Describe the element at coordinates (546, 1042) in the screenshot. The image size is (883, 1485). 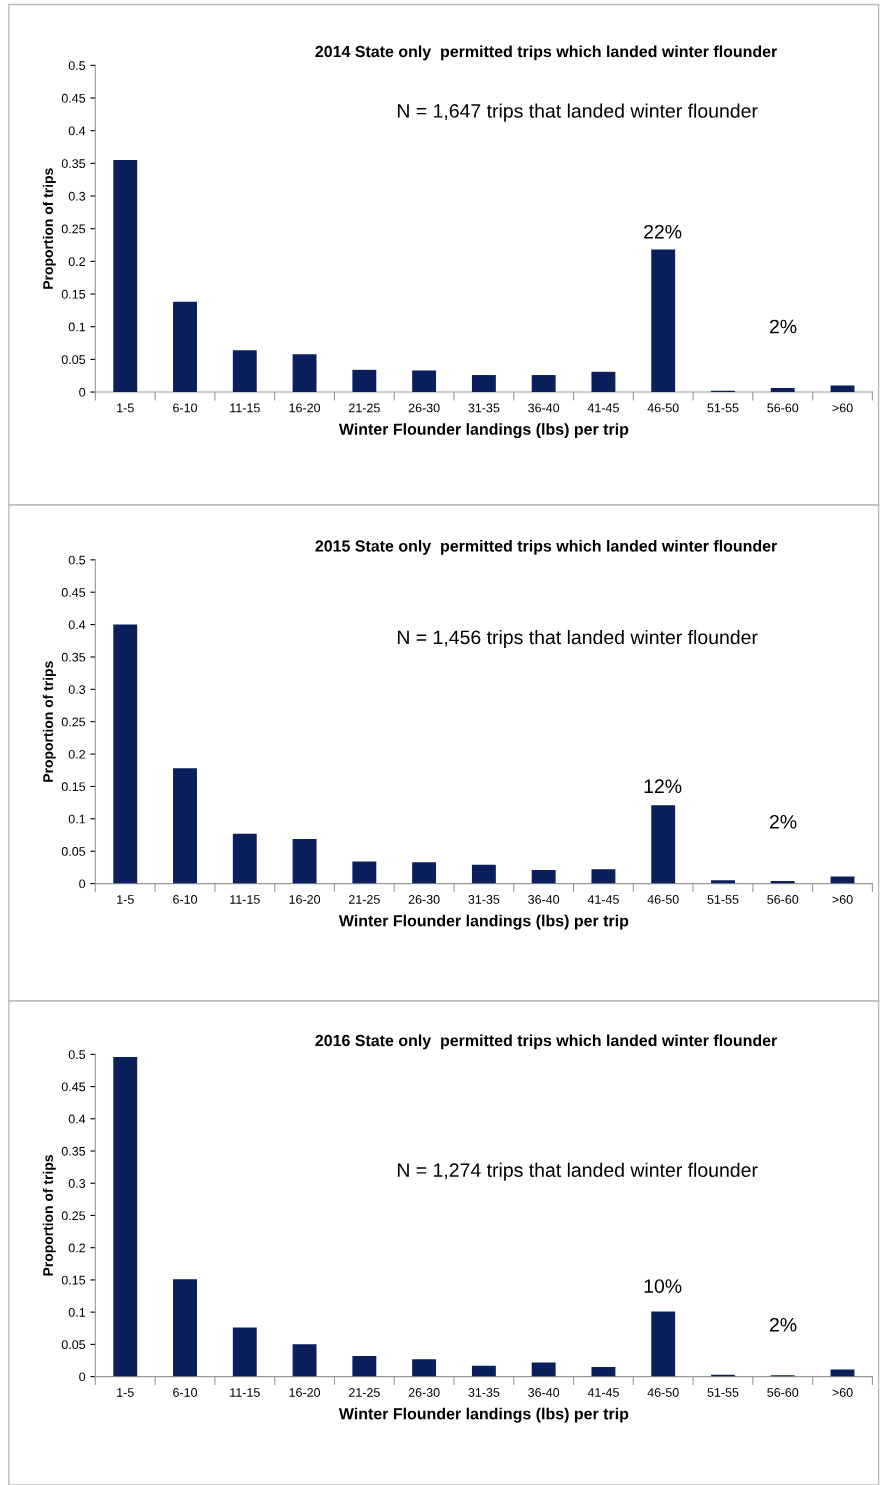
I see `chart-title: 2016 State only permitted trips which landed winter flounder` at that location.